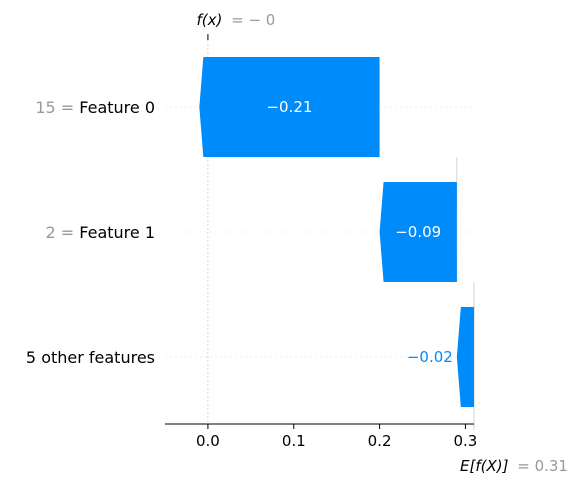 The image size is (571, 485). Describe the element at coordinates (117, 232) in the screenshot. I see `feature-name: Feature 1` at that location.